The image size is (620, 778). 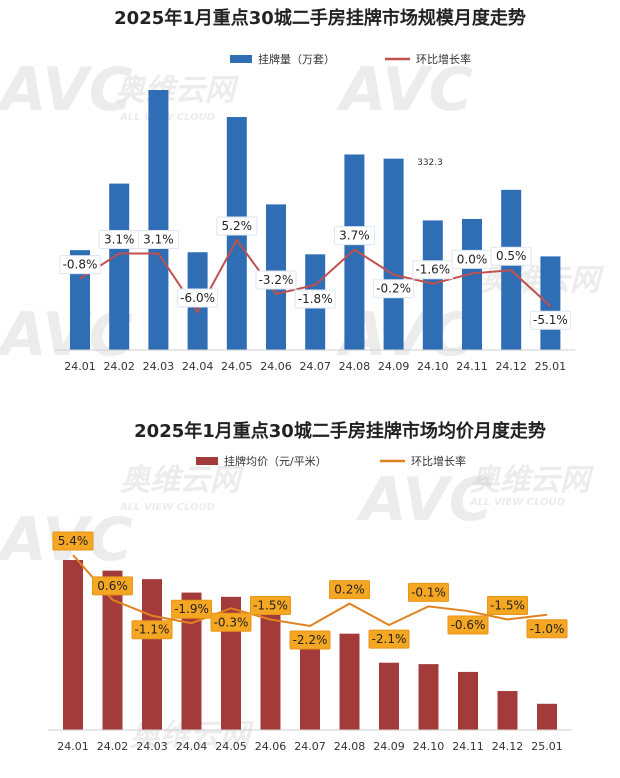 I want to click on chart1-x-tick-label: 24.06, so click(x=276, y=366).